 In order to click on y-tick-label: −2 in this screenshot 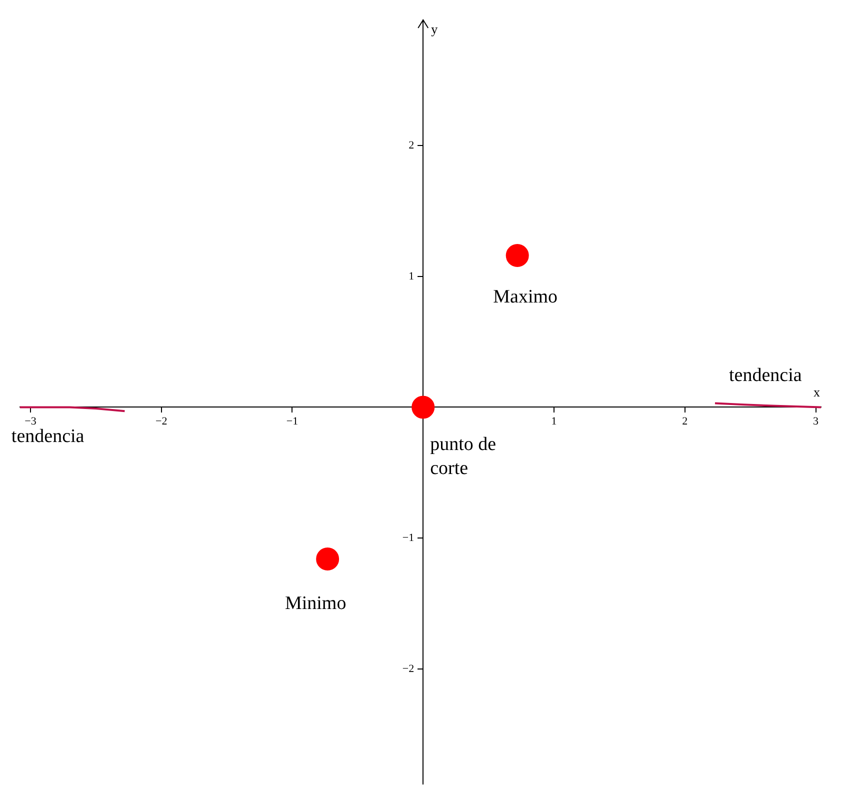, I will do `click(408, 668)`.